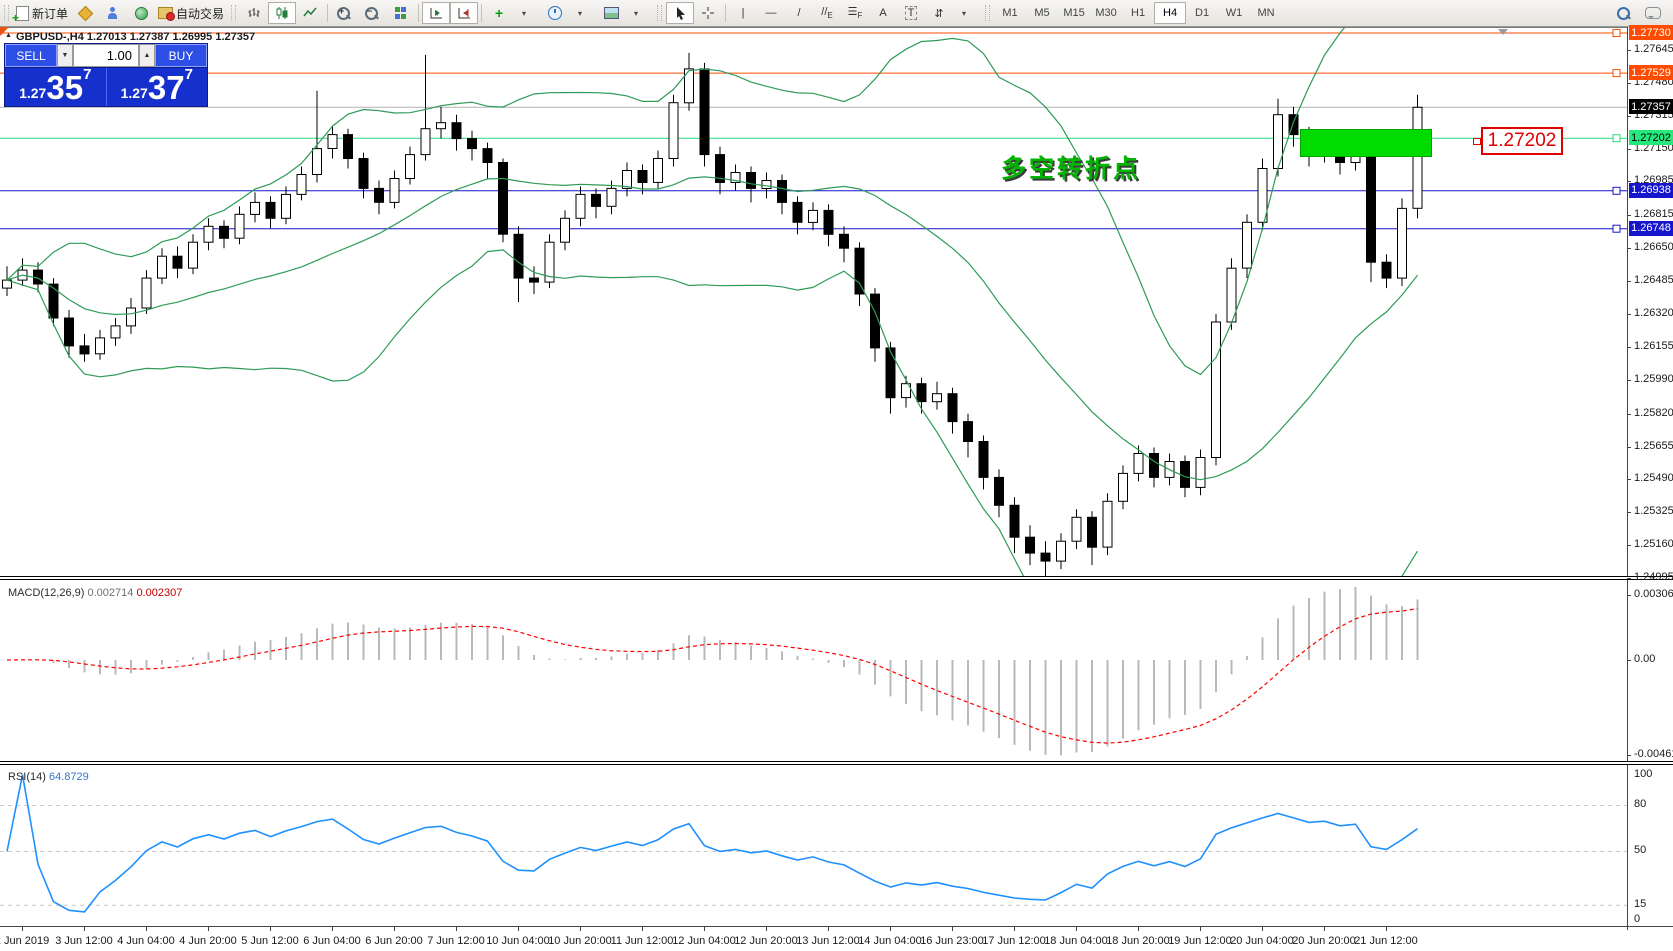 This screenshot has width=1673, height=951. I want to click on scroll-end-marker, so click(1503, 32).